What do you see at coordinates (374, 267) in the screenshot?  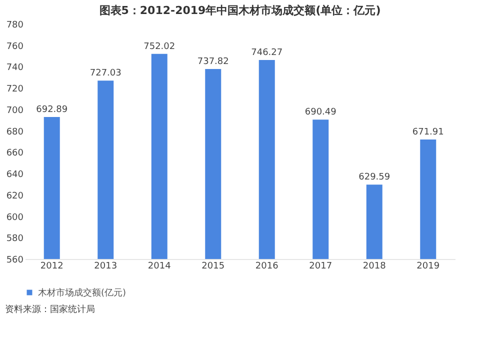 I see `x-tick-label: 2018` at bounding box center [374, 267].